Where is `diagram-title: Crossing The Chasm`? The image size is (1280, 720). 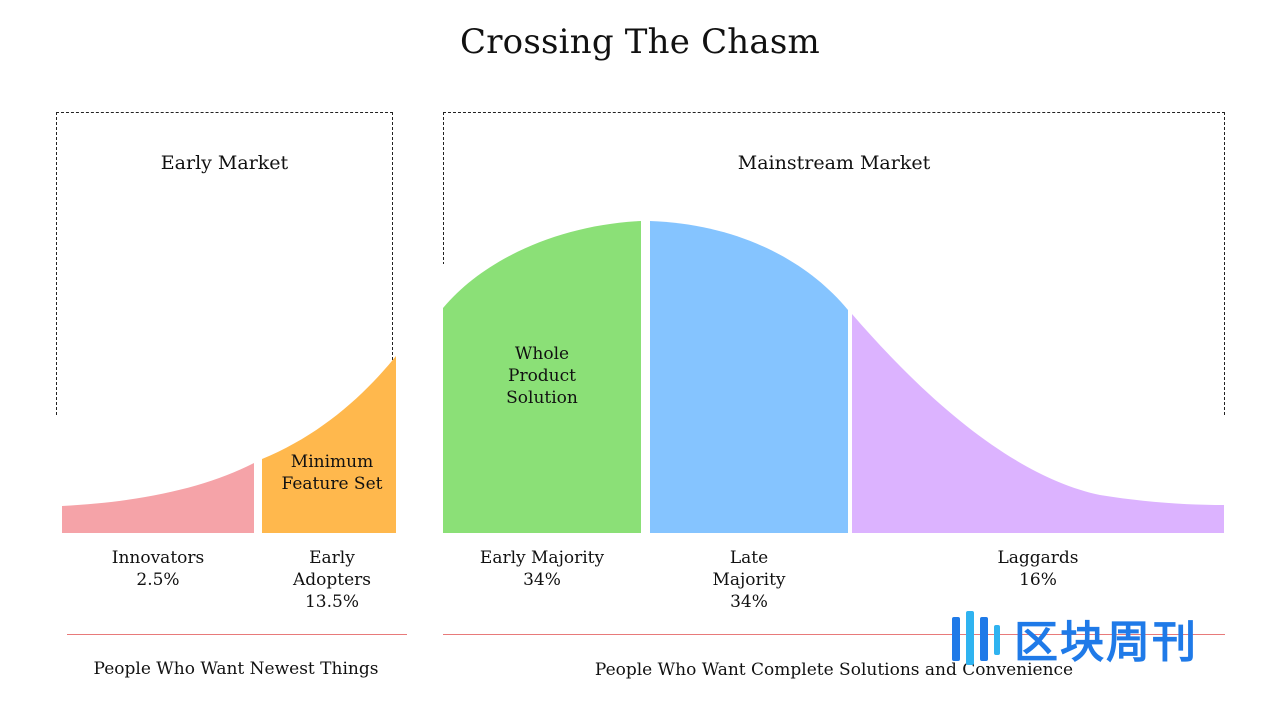 diagram-title: Crossing The Chasm is located at coordinates (640, 42).